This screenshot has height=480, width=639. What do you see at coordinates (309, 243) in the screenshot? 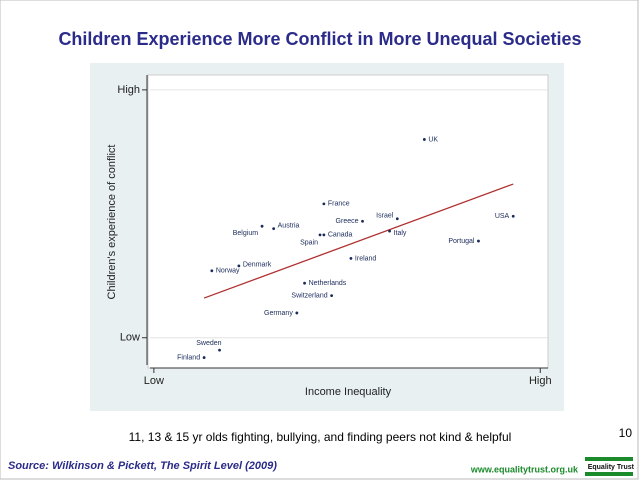
I see `point-label: Spain` at bounding box center [309, 243].